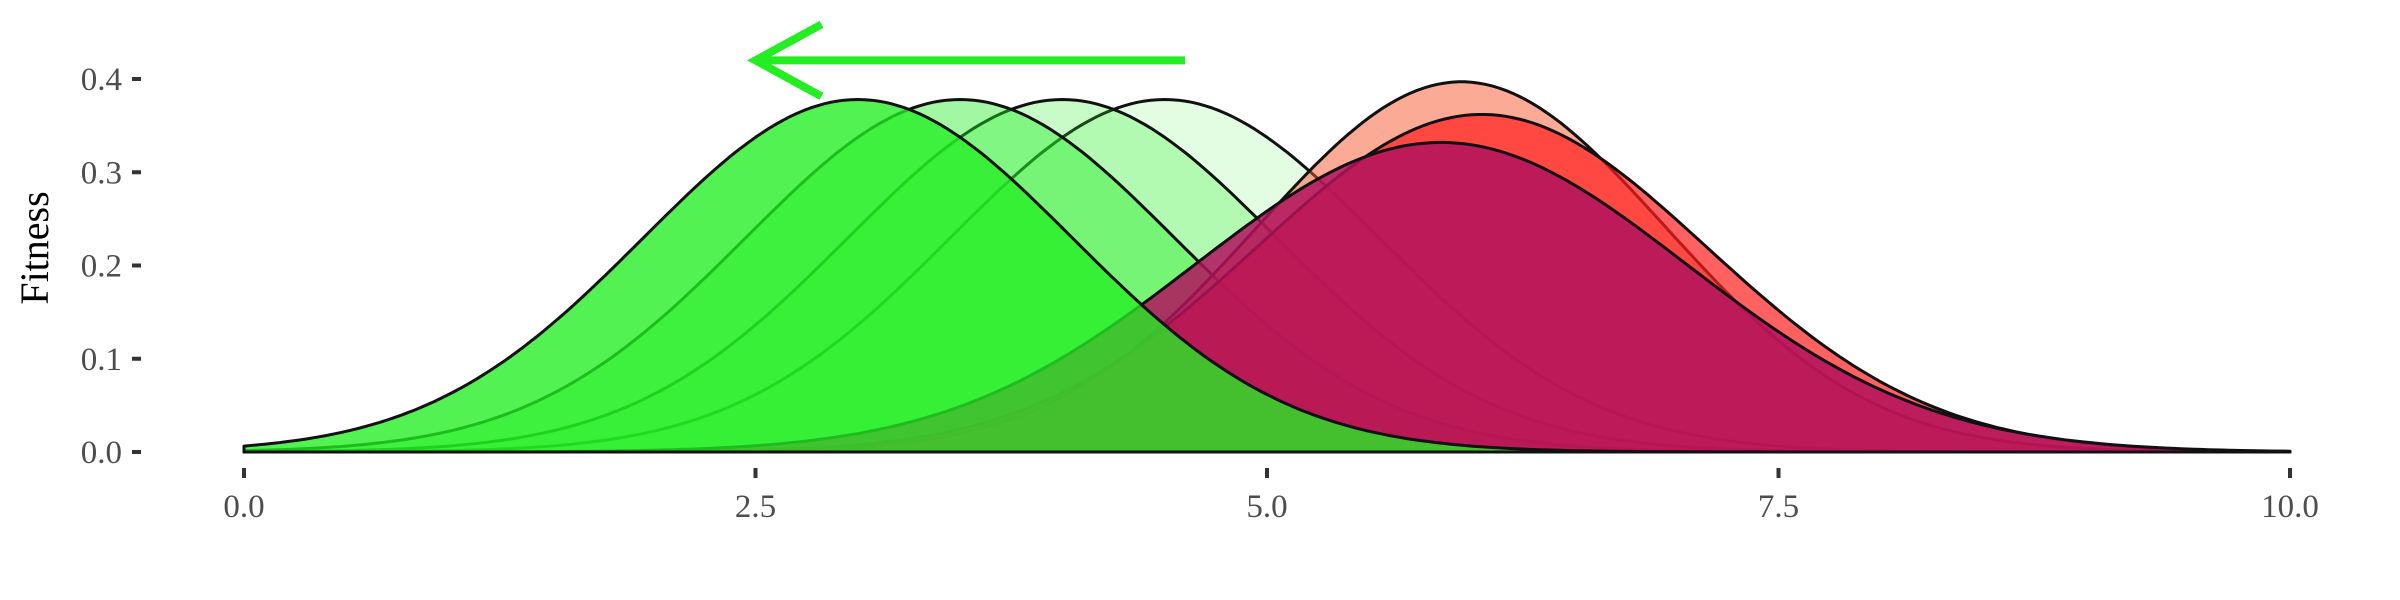 Image resolution: width=2400 pixels, height=600 pixels. I want to click on x-axis: 0.0 2.5 5.0 7.5 10.0, so click(1271, 496).